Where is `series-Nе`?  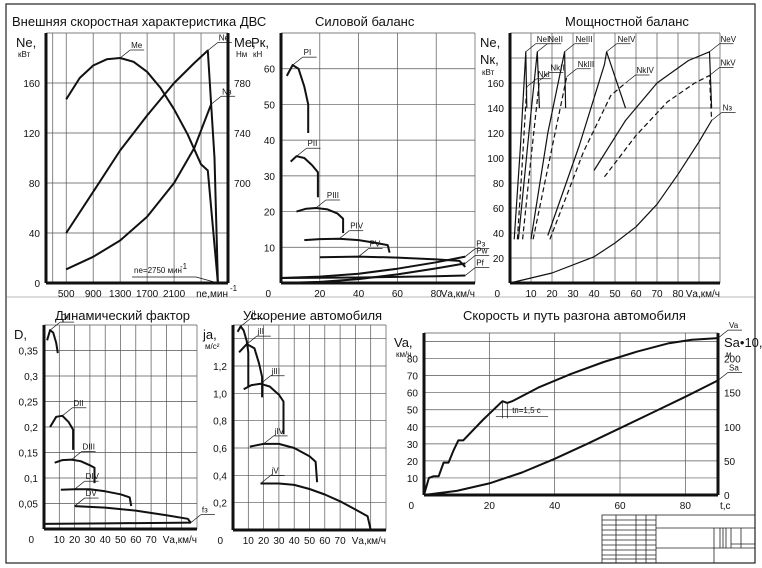
series-Nе is located at coordinates (142, 166).